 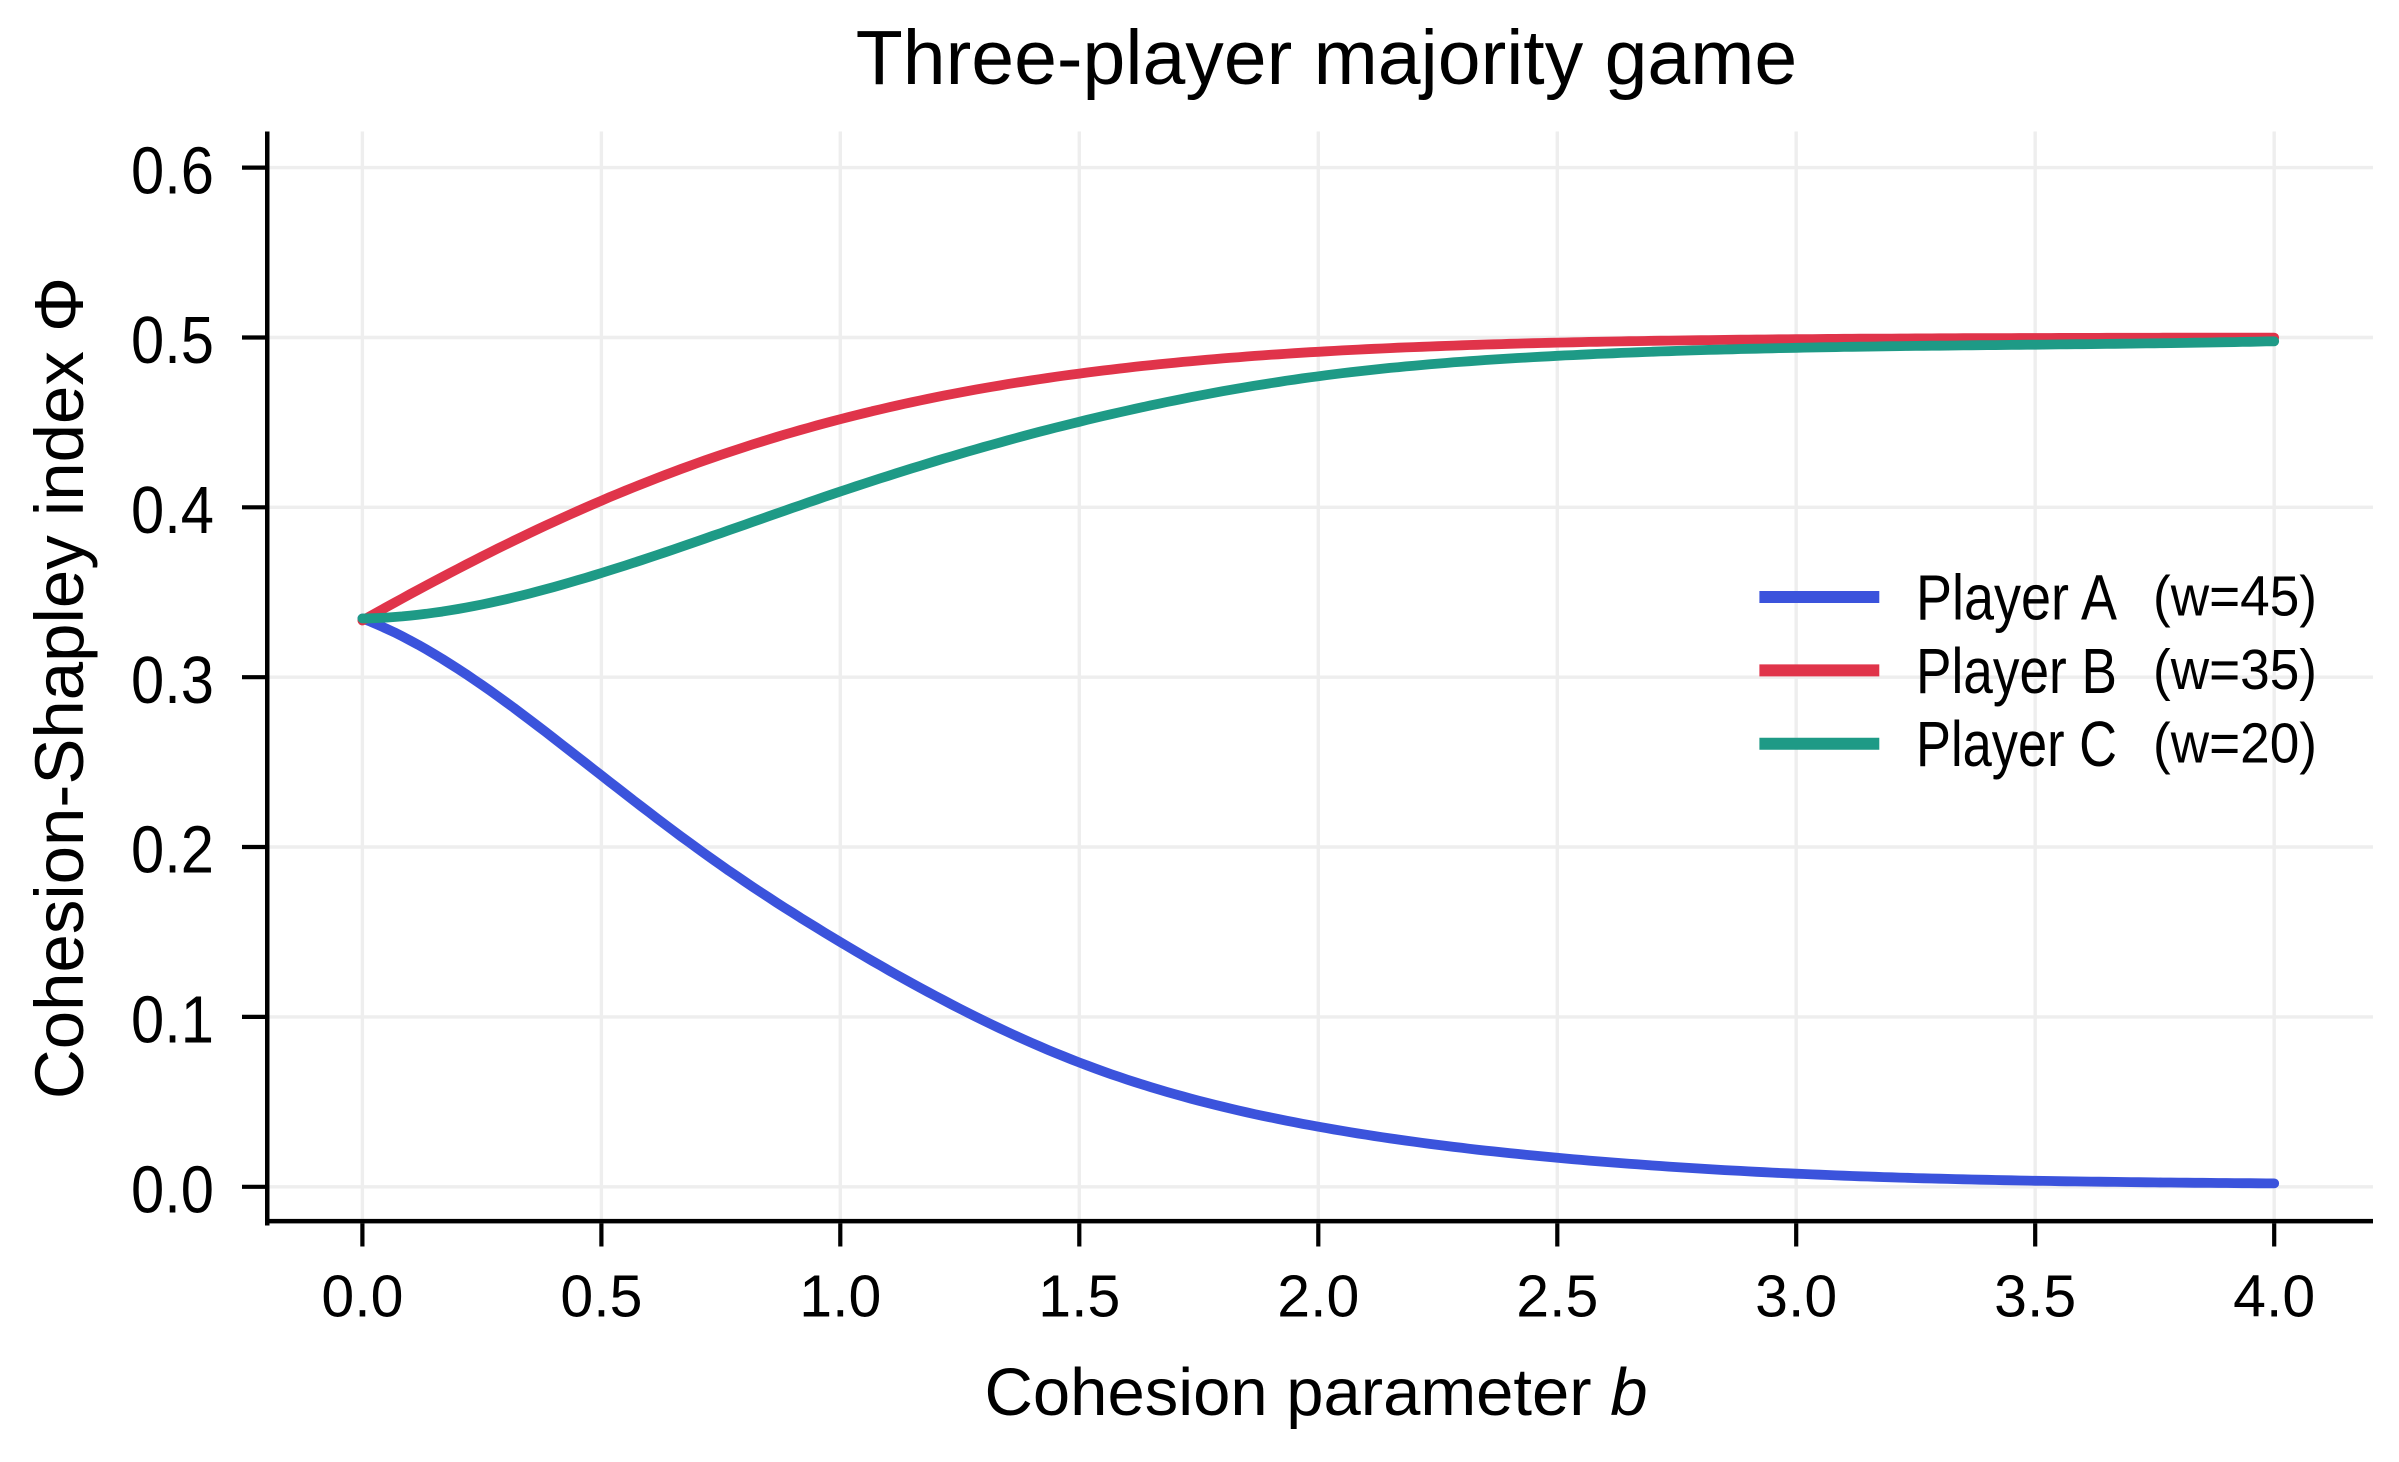 I want to click on svg-text: 3.0, so click(x=1796, y=1297).